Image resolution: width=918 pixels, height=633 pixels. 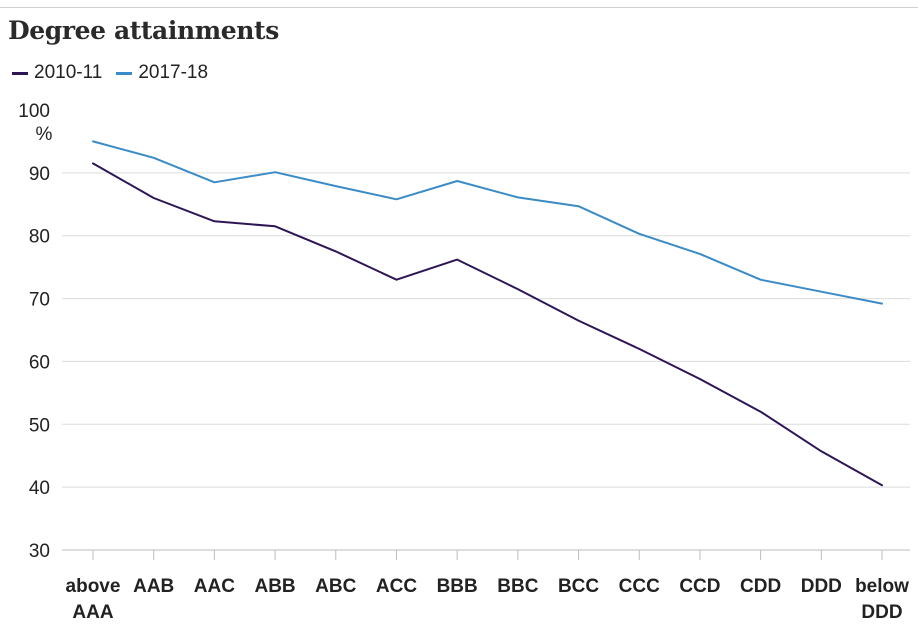 What do you see at coordinates (335, 586) in the screenshot?
I see `x-tick-label-4: ABC` at bounding box center [335, 586].